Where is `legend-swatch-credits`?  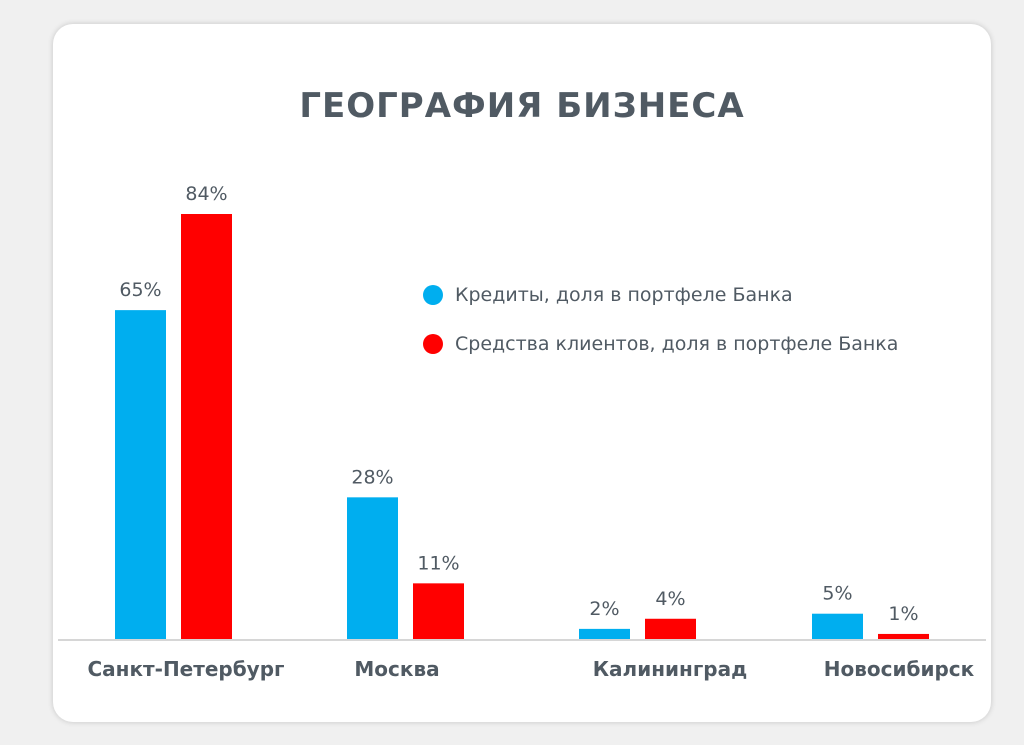 legend-swatch-credits is located at coordinates (433, 294).